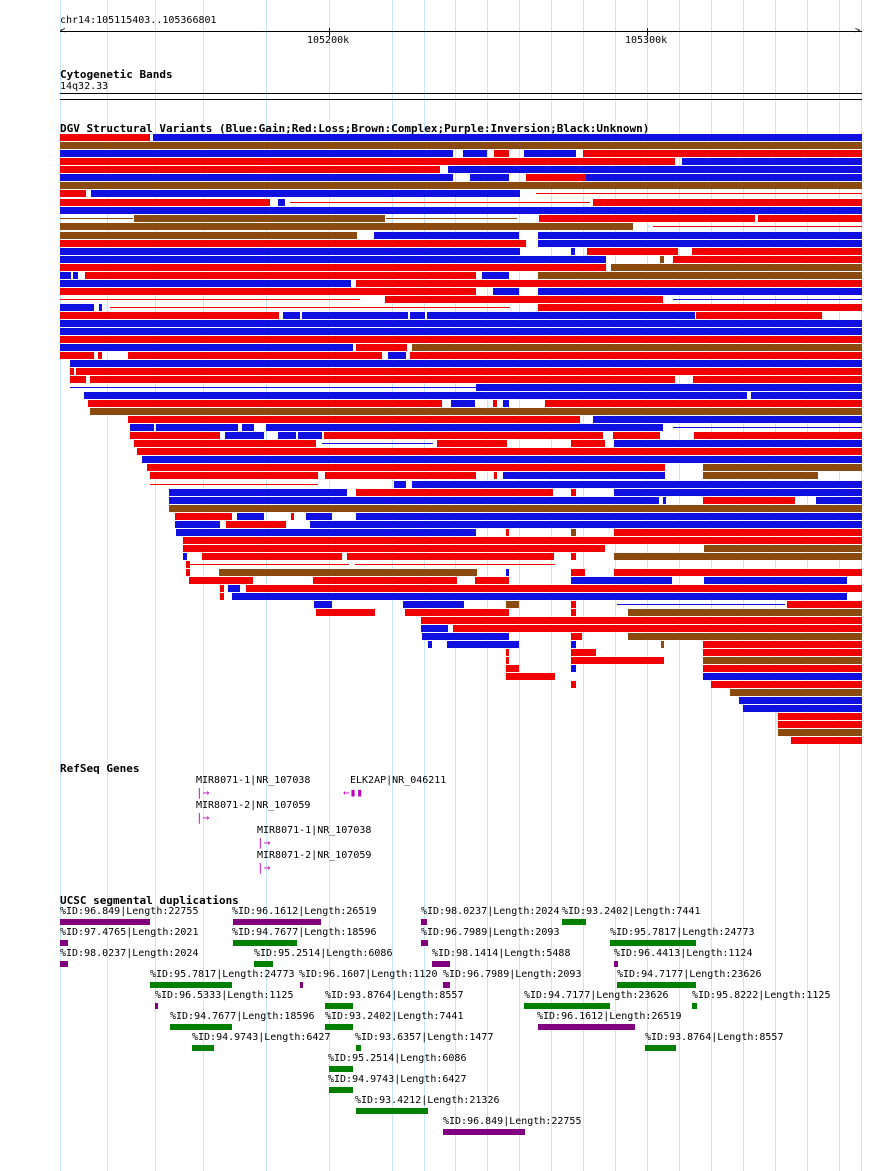 This screenshot has height=1171, width=890. What do you see at coordinates (224, 995) in the screenshot?
I see `segdup-label: %ID:96.5333|Length:1125` at bounding box center [224, 995].